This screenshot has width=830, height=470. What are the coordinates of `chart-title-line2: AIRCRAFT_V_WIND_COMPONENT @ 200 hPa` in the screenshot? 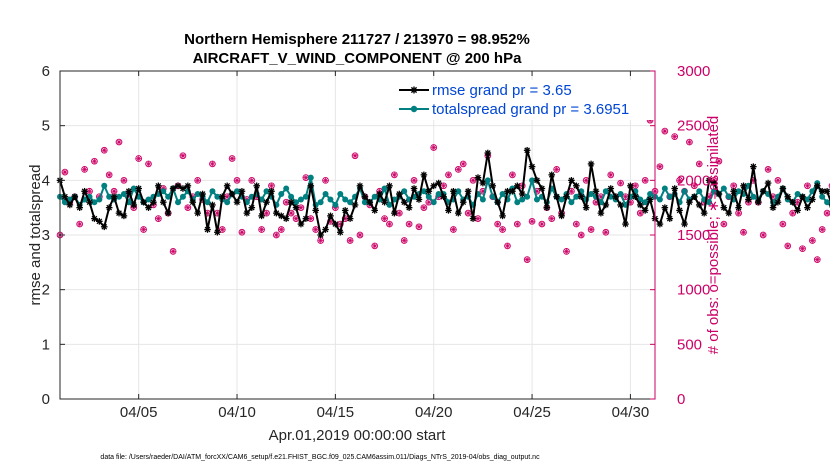 It's located at (358, 58).